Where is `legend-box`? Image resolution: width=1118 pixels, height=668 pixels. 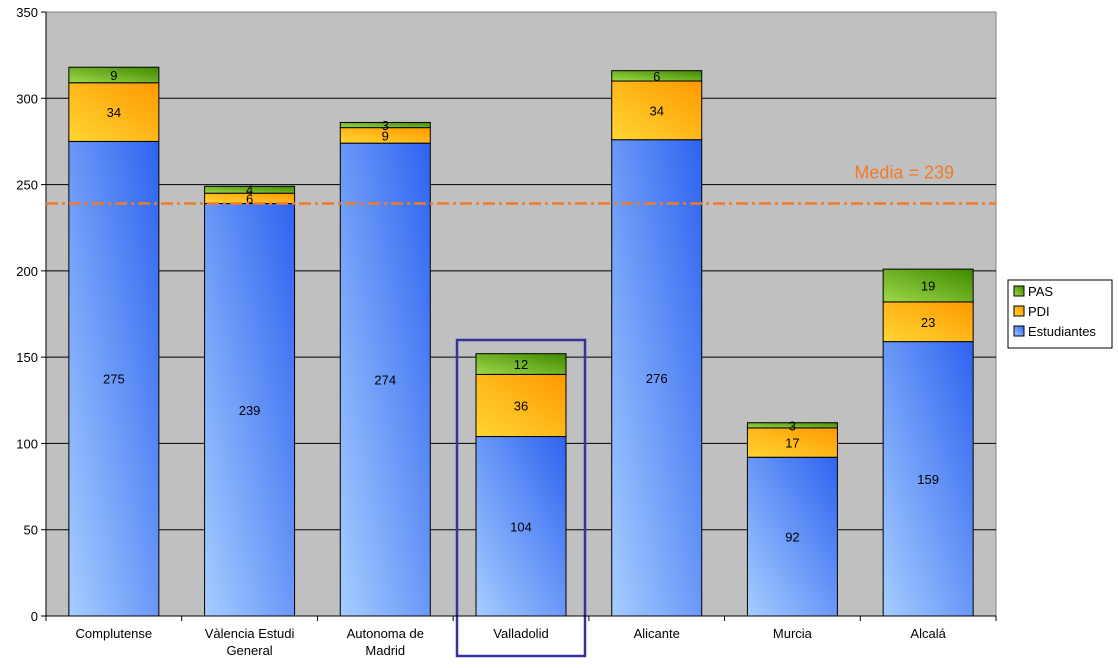 legend-box is located at coordinates (1060, 314).